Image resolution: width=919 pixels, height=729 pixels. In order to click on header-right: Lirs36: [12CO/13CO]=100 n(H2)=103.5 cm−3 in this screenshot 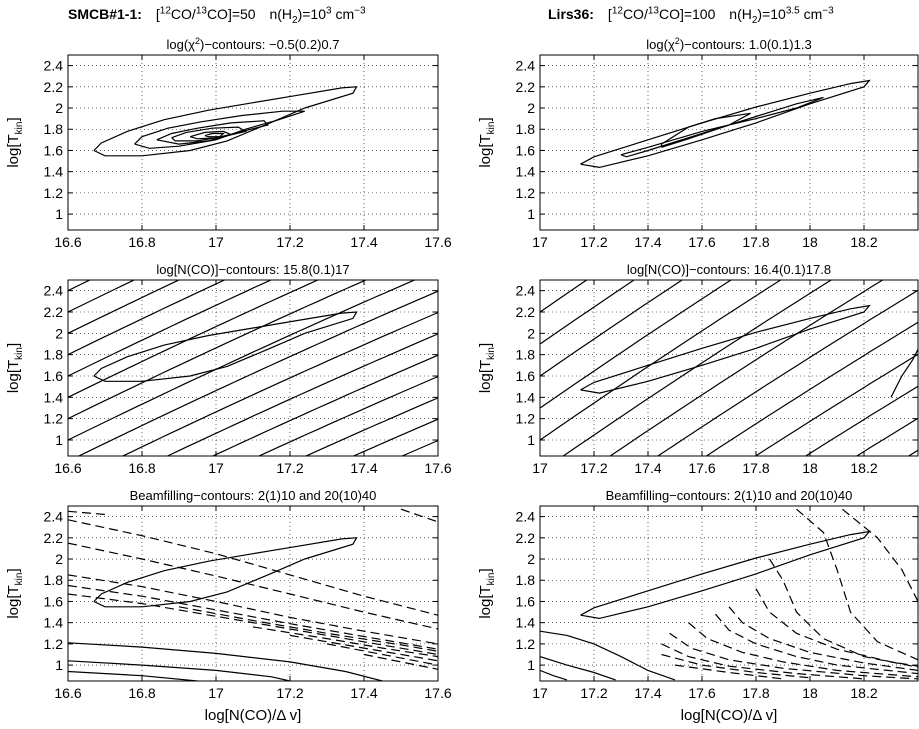, I will do `click(691, 15)`.